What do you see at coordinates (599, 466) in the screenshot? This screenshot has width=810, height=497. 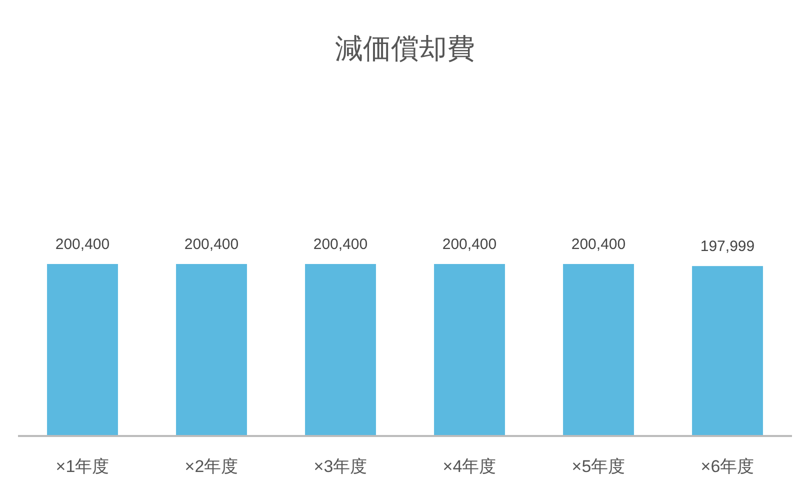 I see `x-tick-label: ×5年度` at bounding box center [599, 466].